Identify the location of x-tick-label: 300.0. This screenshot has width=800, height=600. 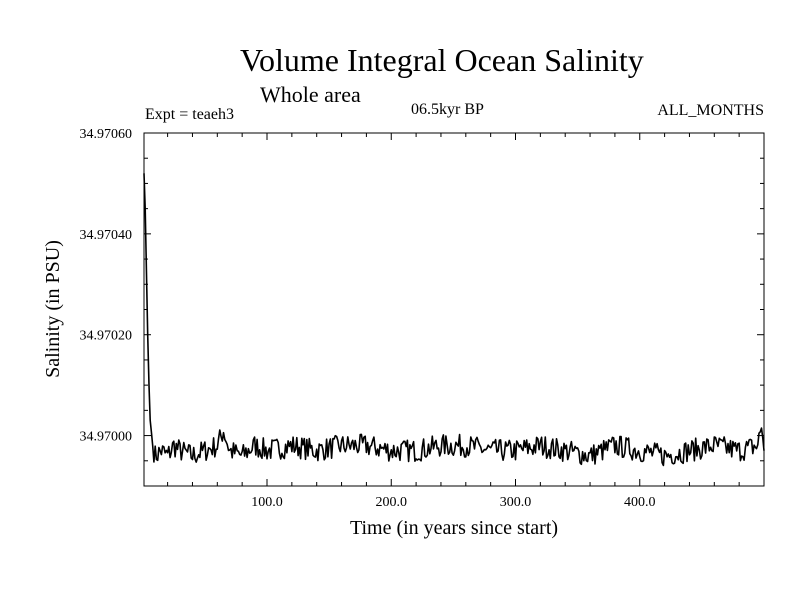
(516, 502).